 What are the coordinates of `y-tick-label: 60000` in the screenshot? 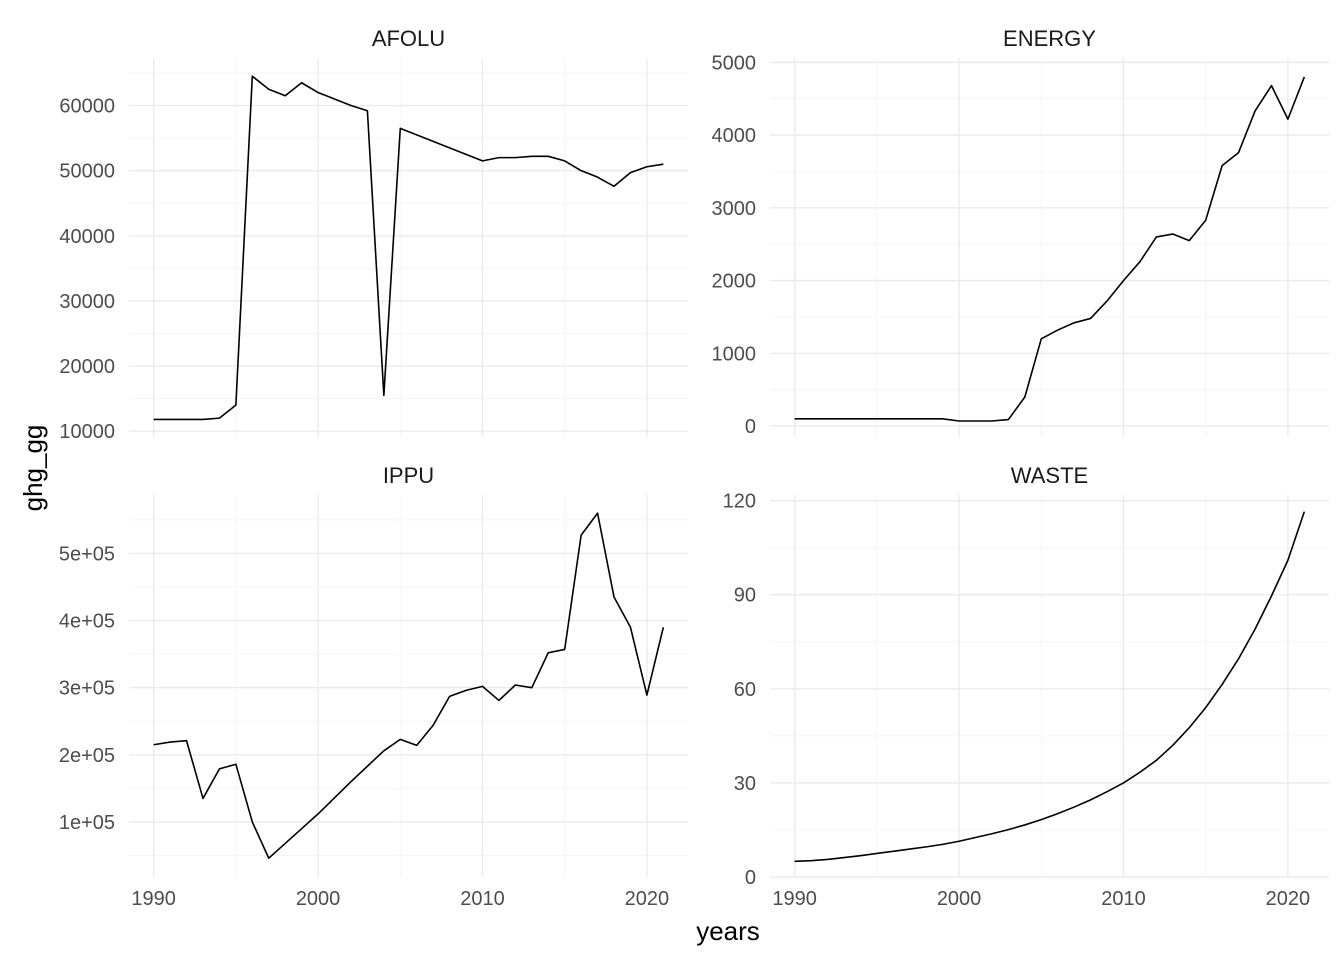 It's located at (87, 107).